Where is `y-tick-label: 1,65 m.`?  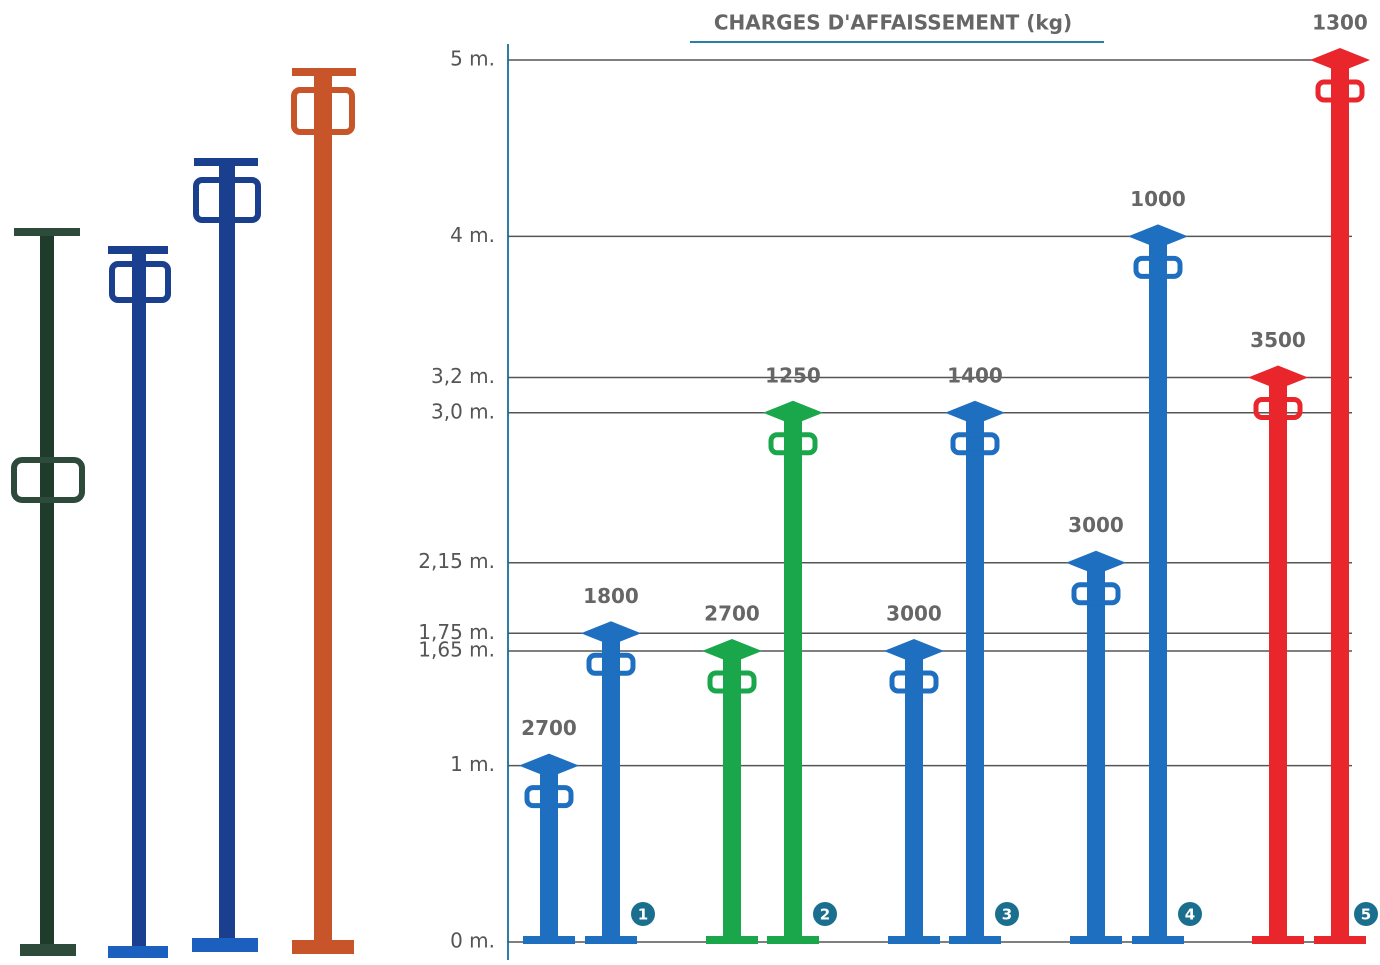 y-tick-label: 1,65 m. is located at coordinates (456, 649).